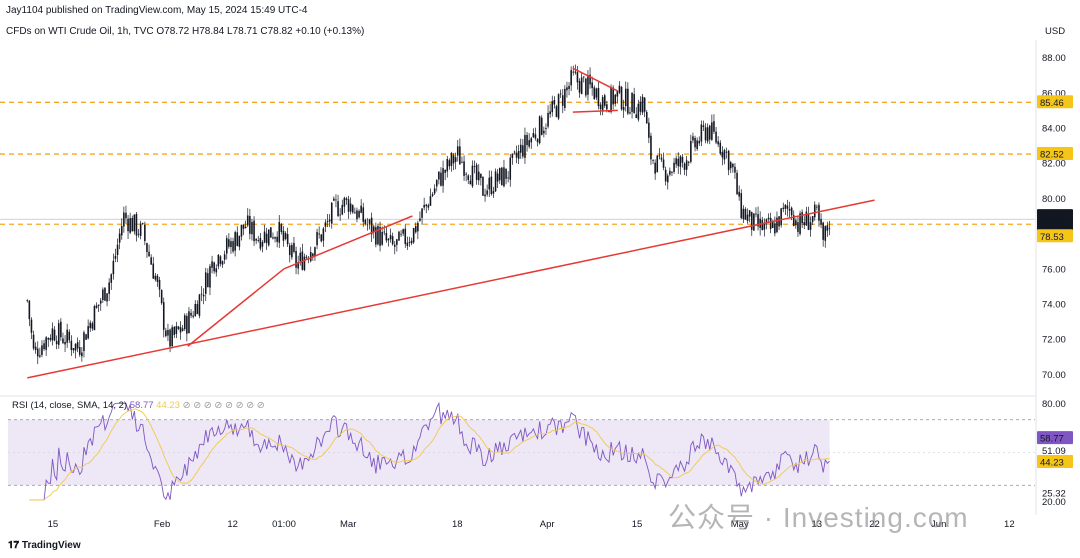 The height and width of the screenshot is (558, 1080). What do you see at coordinates (1052, 217) in the screenshot?
I see `price-tag-label: 78.82` at bounding box center [1052, 217].